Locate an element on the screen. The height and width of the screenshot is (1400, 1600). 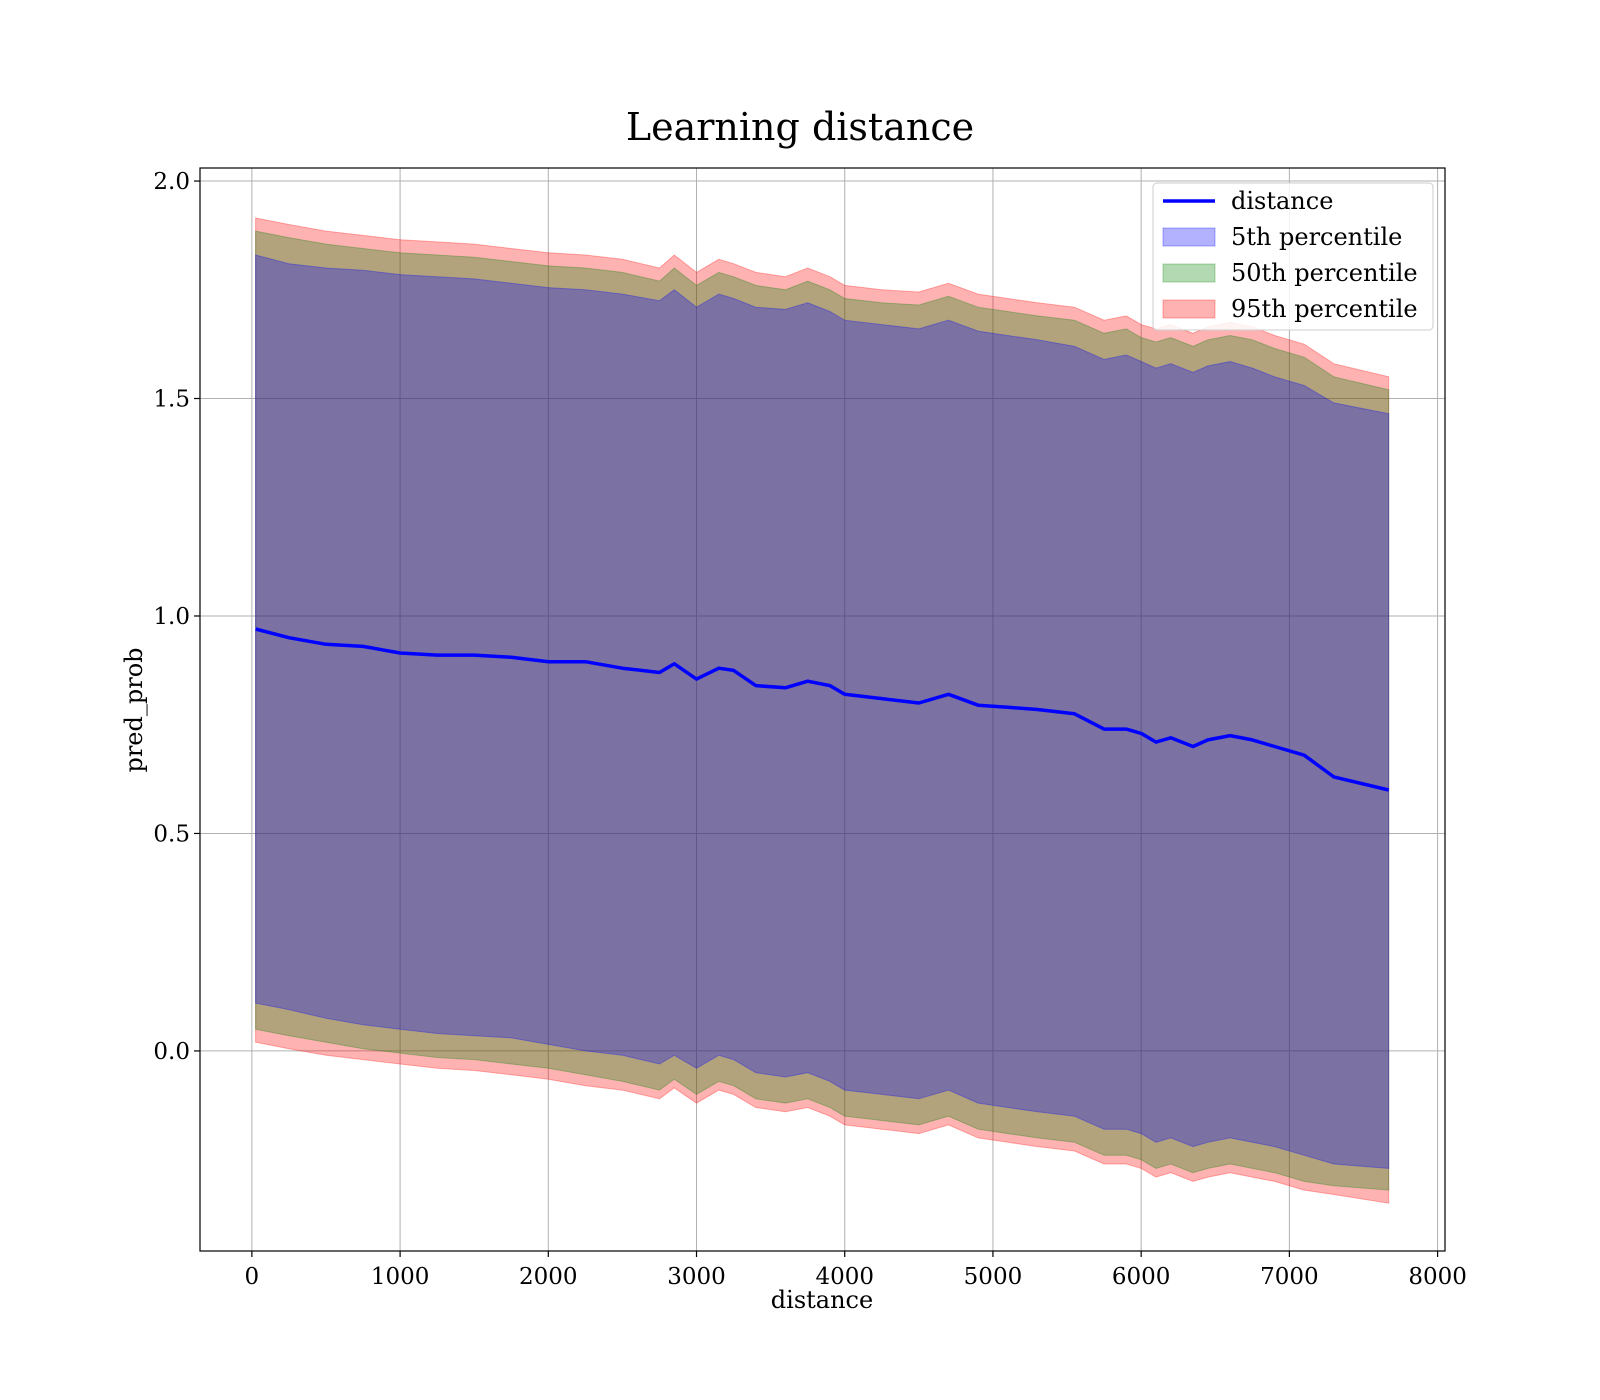
x-axis-ticks: 0 1000 2000 3000 4000 5000 6000 7000 8000 is located at coordinates (856, 1270).